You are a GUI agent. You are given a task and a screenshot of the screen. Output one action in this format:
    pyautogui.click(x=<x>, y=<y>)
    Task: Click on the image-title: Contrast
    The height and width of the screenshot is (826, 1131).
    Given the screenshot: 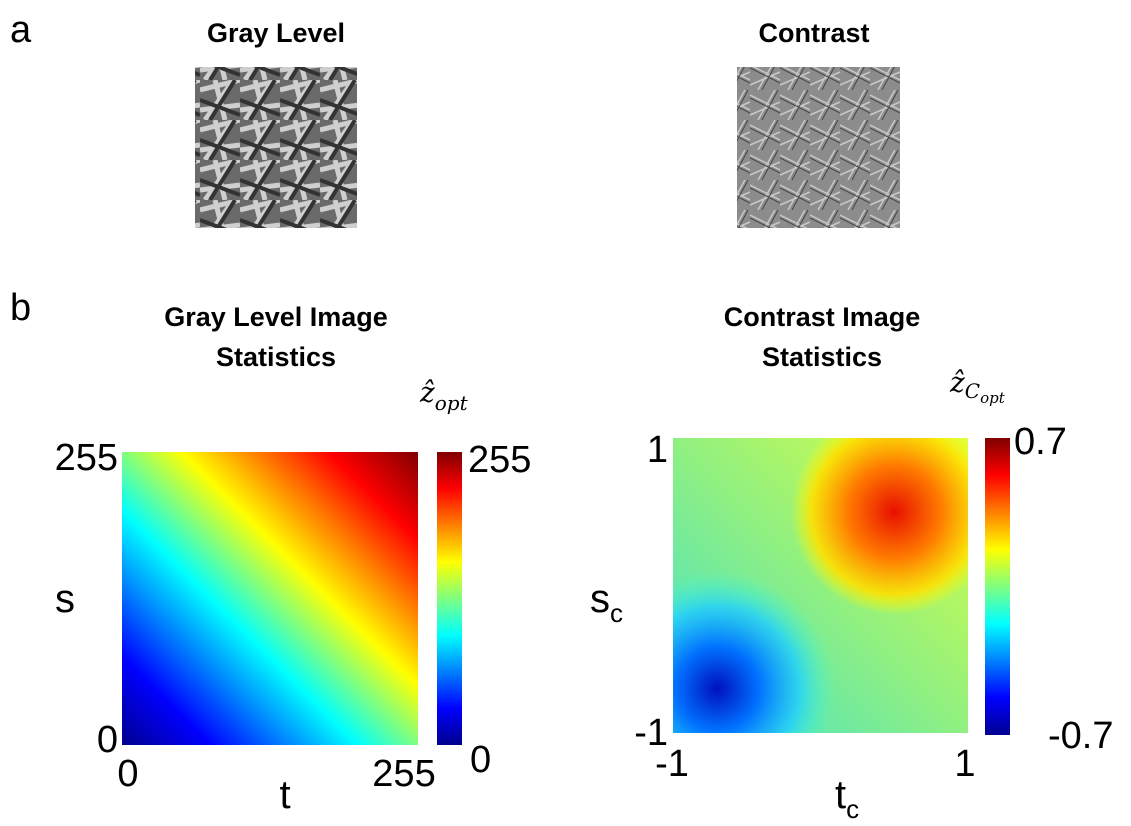 What is the action you would take?
    pyautogui.click(x=813, y=33)
    